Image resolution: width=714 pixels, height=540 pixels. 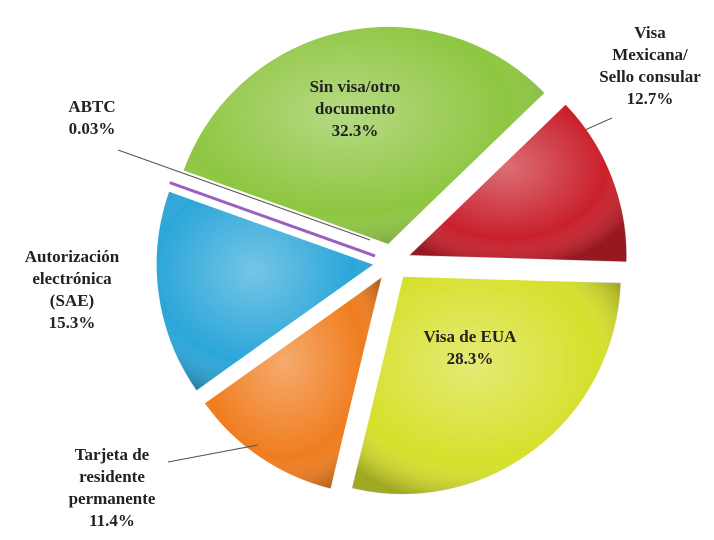 I want to click on value-label: 15.3%, so click(x=72, y=322).